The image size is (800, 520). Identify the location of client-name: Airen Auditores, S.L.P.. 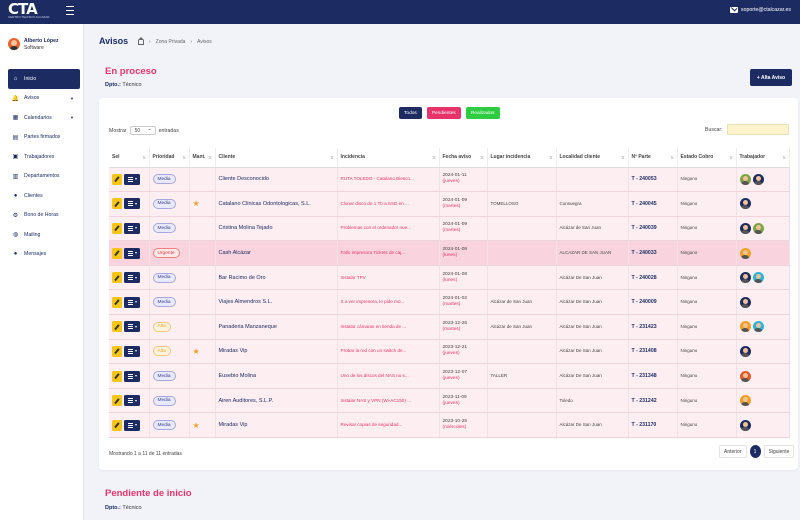
(246, 400).